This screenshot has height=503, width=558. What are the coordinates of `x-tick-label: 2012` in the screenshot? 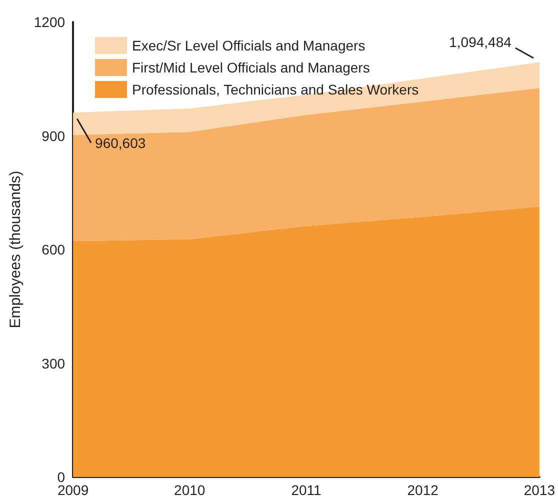 It's located at (423, 490).